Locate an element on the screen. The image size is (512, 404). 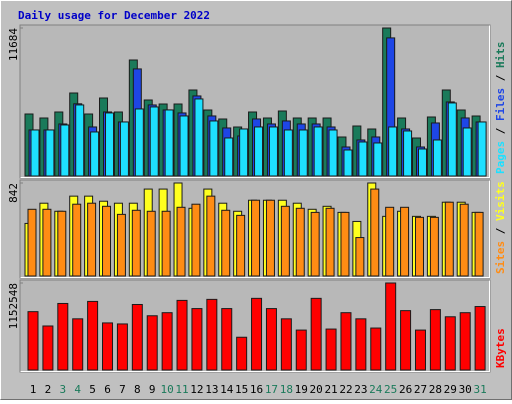
legend-entry: Hits is located at coordinates (500, 55).